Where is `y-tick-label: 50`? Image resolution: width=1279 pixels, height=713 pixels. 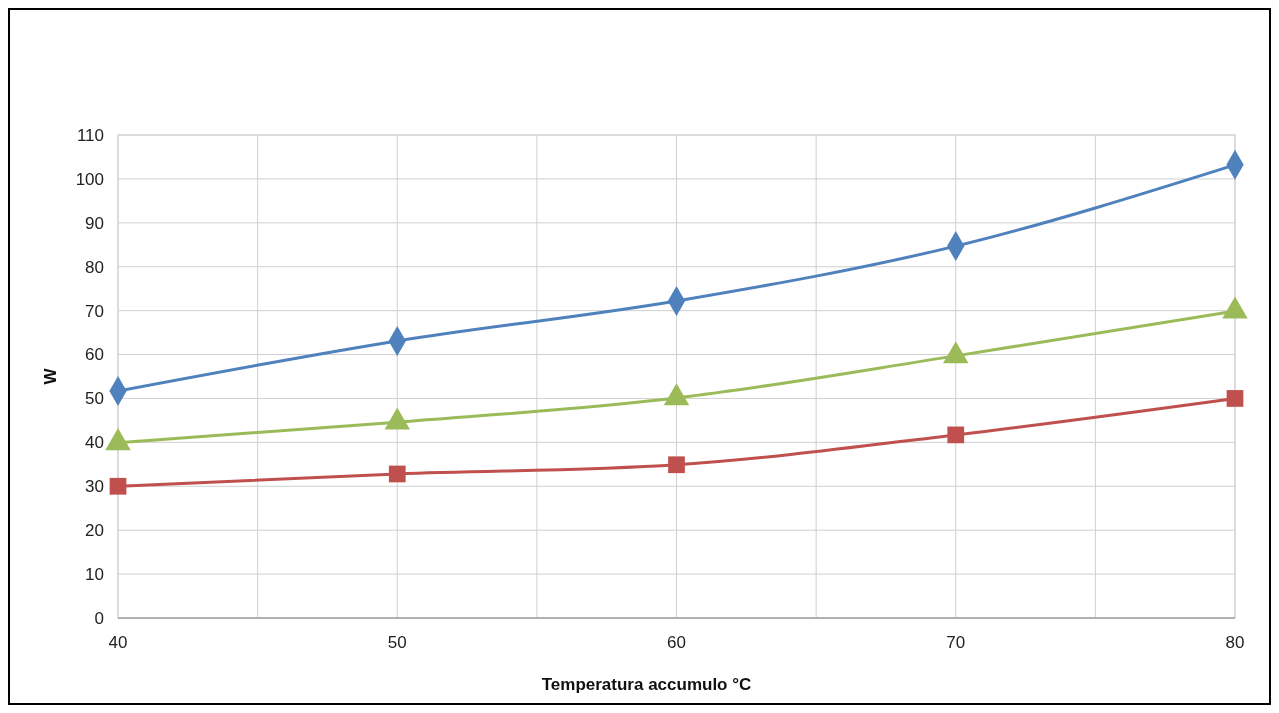
y-tick-label: 50 is located at coordinates (94, 399).